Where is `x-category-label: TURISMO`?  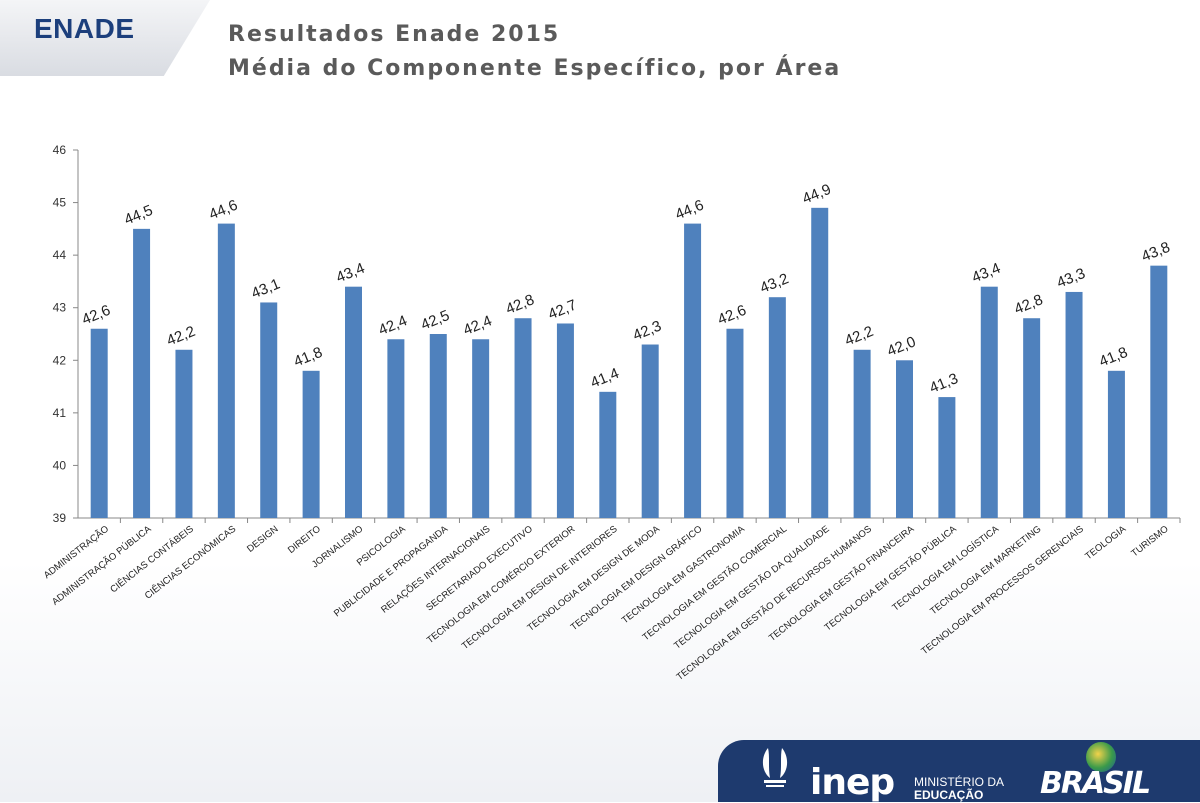
x-category-label: TURISMO is located at coordinates (1149, 542).